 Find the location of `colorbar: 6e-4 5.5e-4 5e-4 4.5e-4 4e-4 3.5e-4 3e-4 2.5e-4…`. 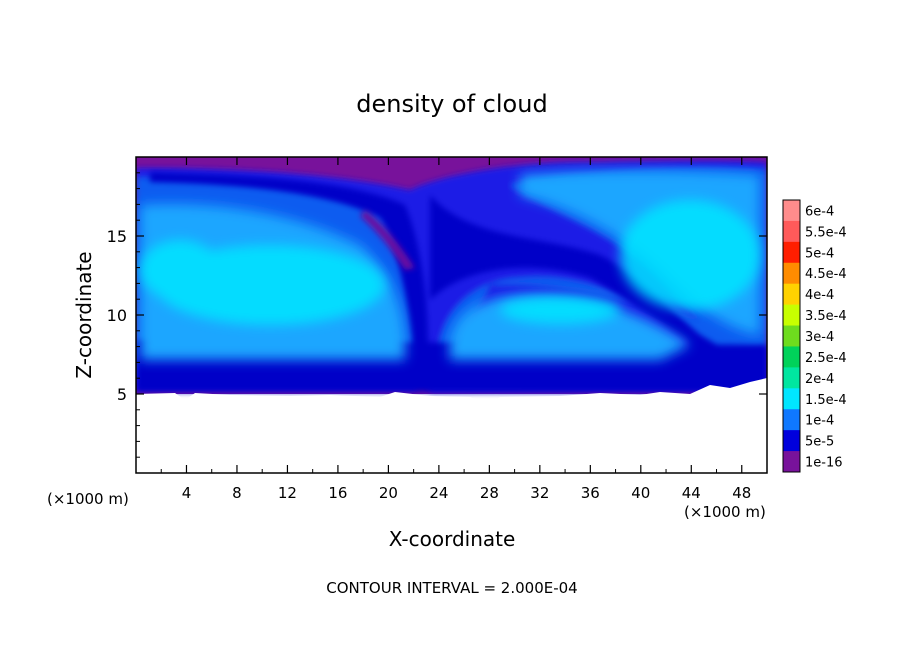

colorbar: 6e-4 5.5e-4 5e-4 4.5e-4 4e-4 3.5e-4 3e-4 2.5e-4… is located at coordinates (814, 336).